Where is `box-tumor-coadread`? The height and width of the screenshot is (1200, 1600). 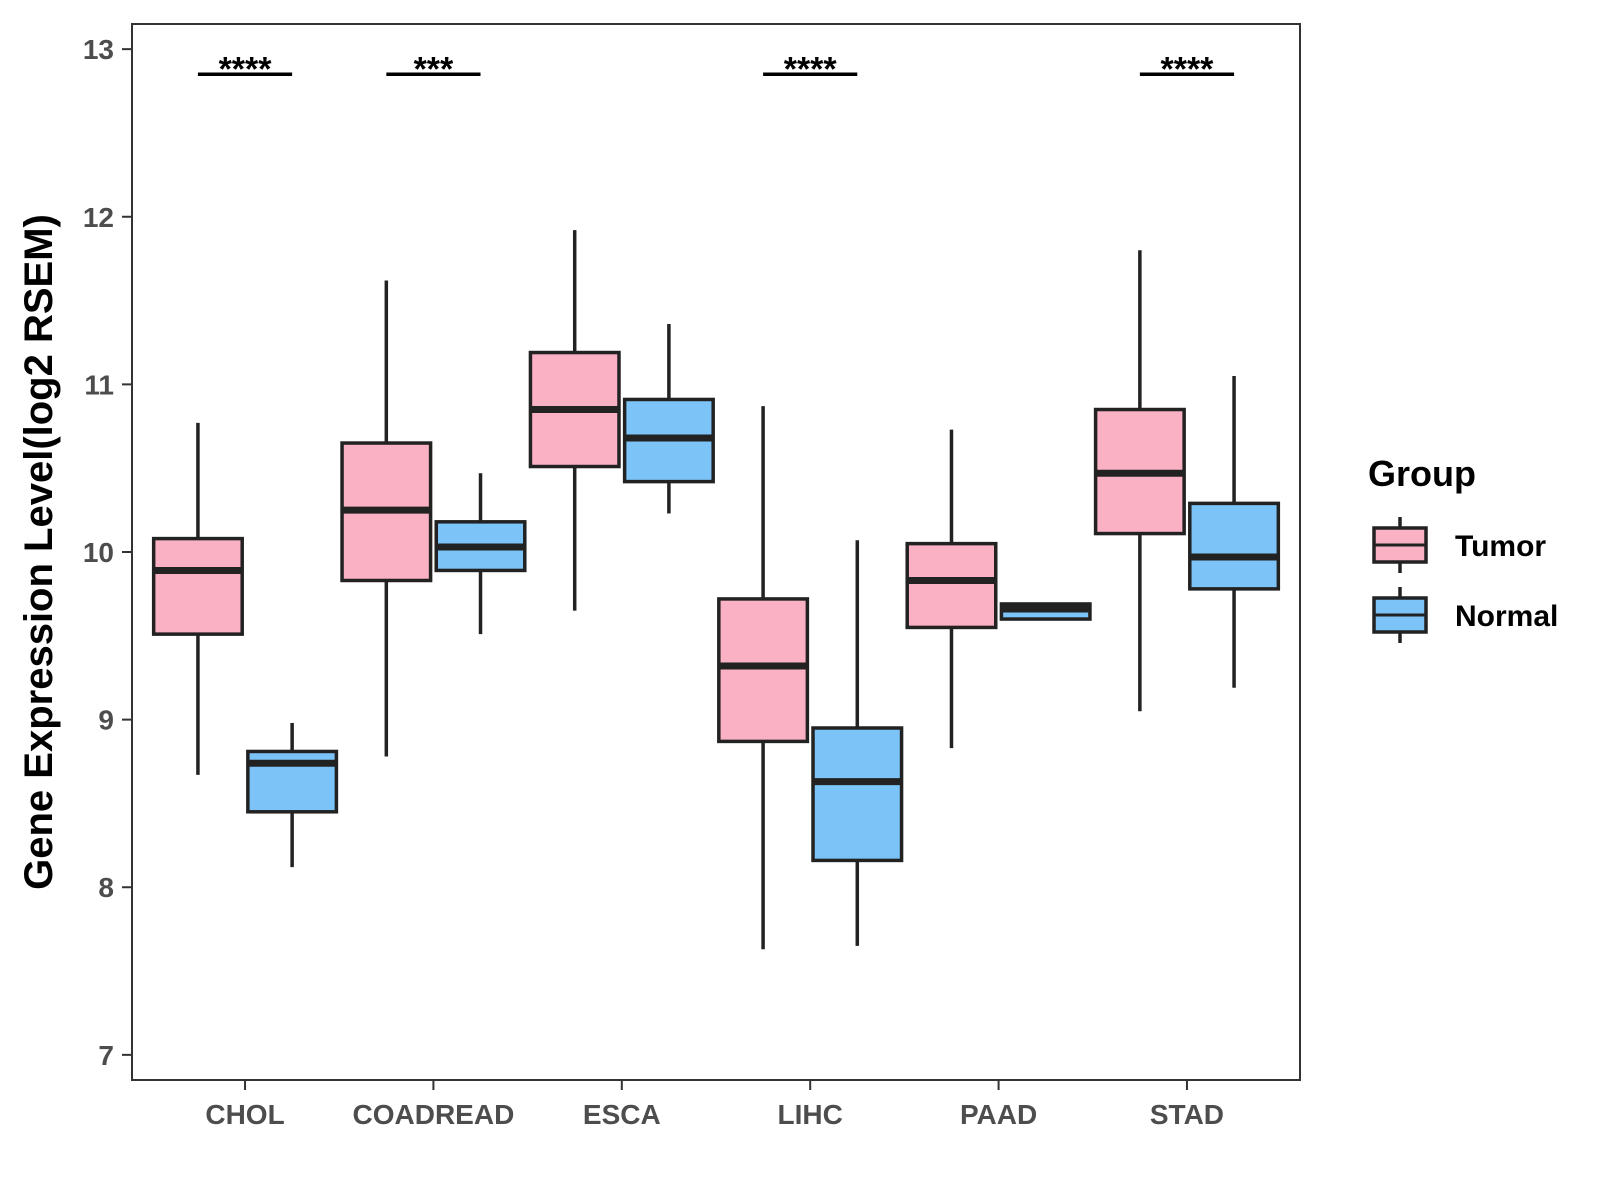 box-tumor-coadread is located at coordinates (386, 518).